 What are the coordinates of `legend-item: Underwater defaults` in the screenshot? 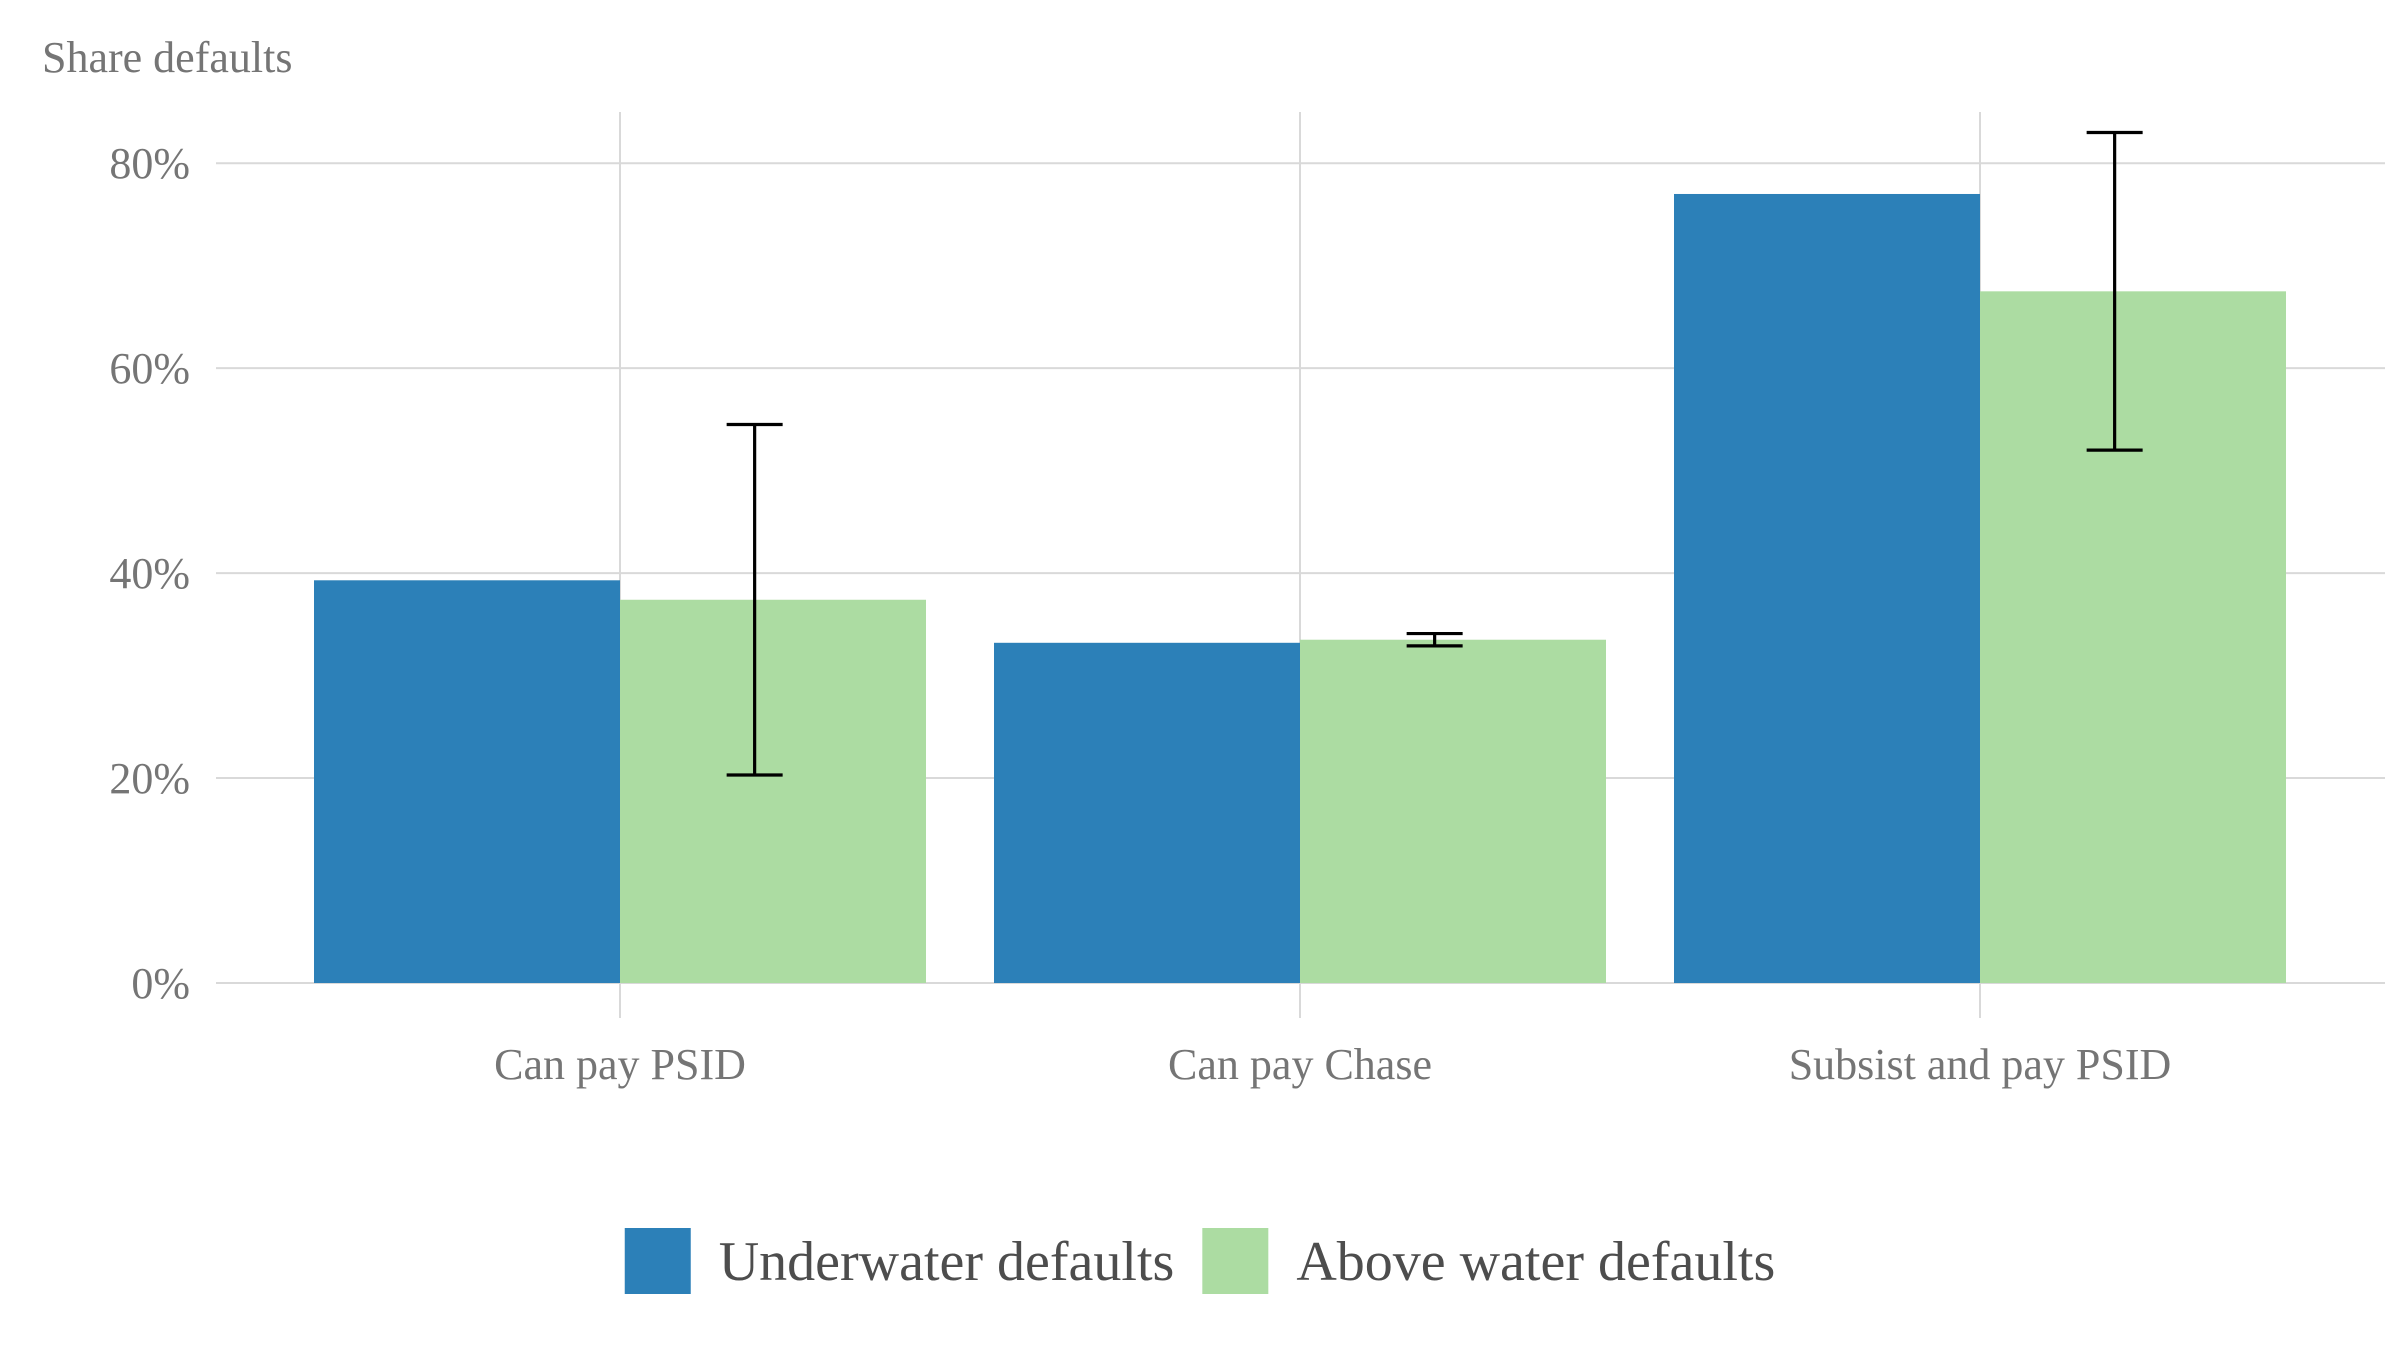 It's located at (899, 1261).